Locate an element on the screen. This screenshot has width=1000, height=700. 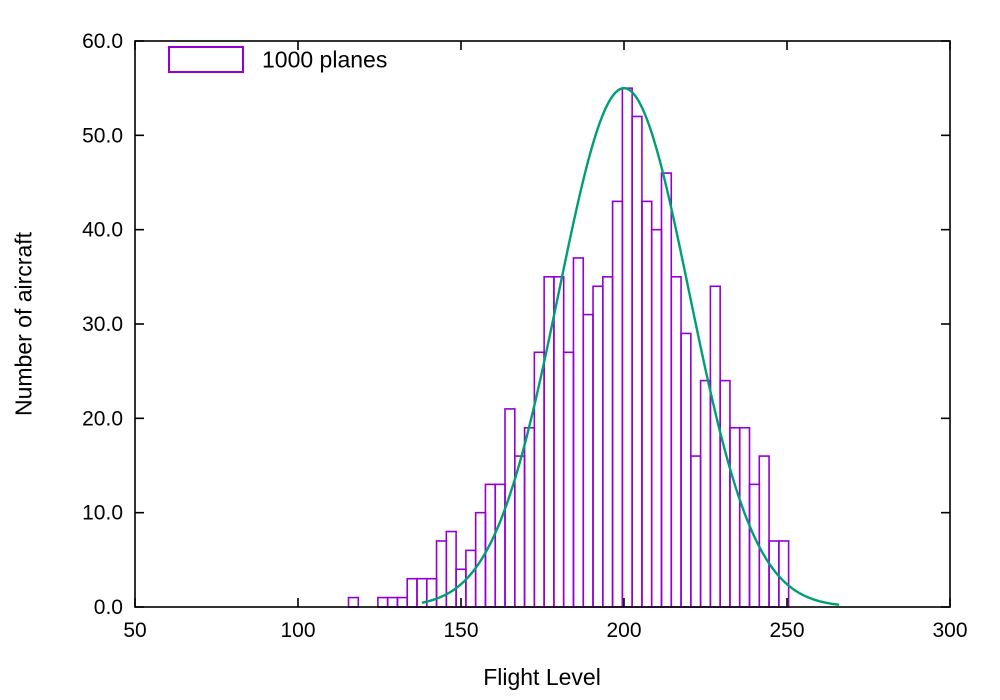
y-tick-label: 10.0 is located at coordinates (102, 513).